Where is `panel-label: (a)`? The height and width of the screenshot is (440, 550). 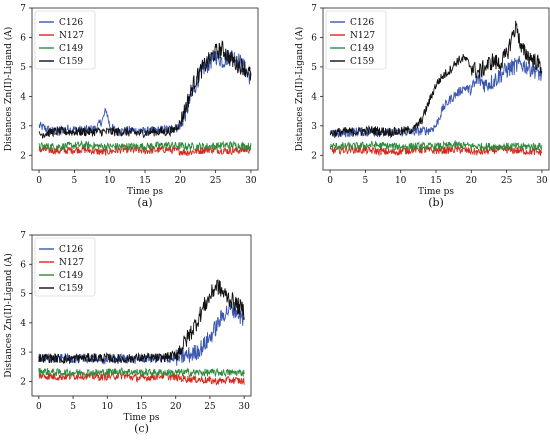
panel-label: (a) is located at coordinates (144, 202).